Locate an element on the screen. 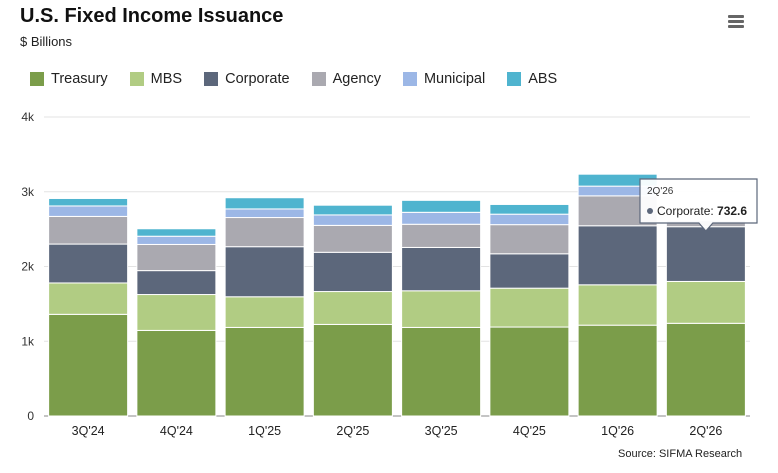  x-tick-label: 2Q'26 is located at coordinates (705, 431).